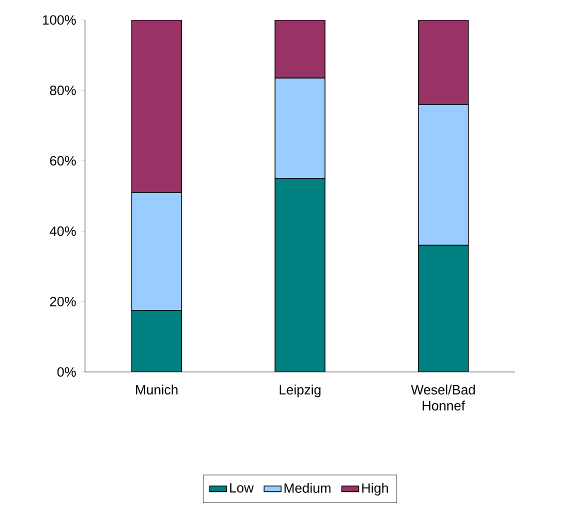  Describe the element at coordinates (307, 487) in the screenshot. I see `legend-label: Medium` at that location.